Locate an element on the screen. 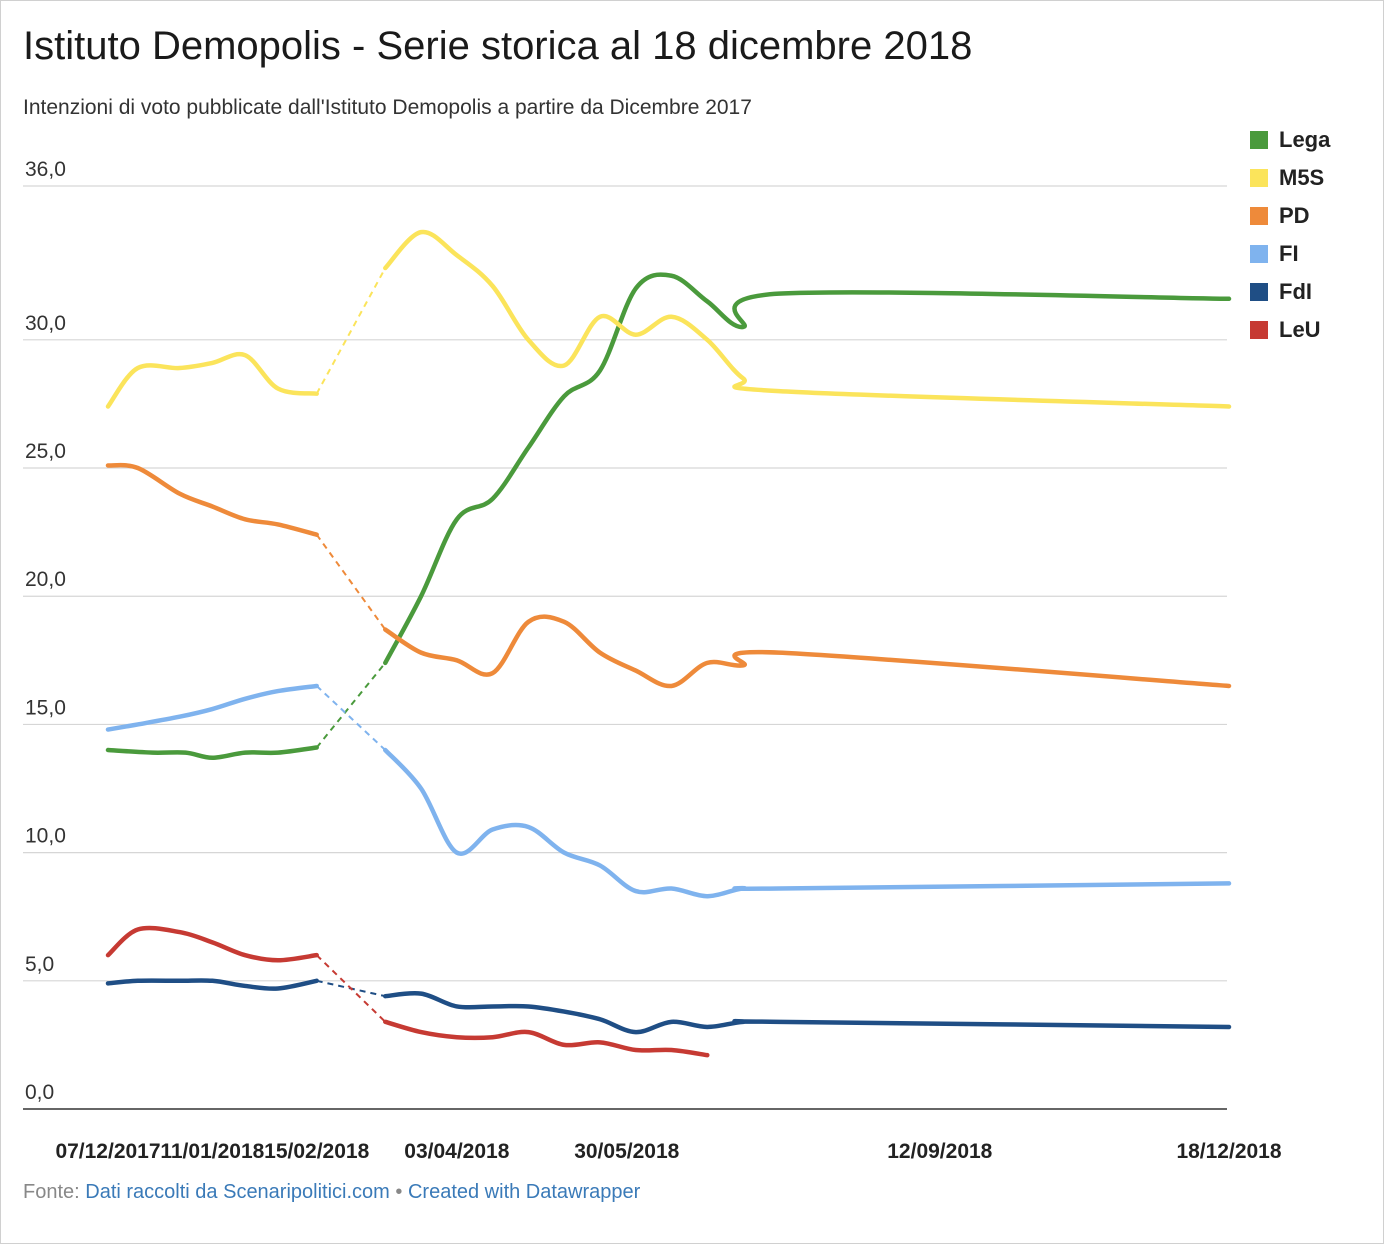  legend-label-fi: FI is located at coordinates (1289, 253).